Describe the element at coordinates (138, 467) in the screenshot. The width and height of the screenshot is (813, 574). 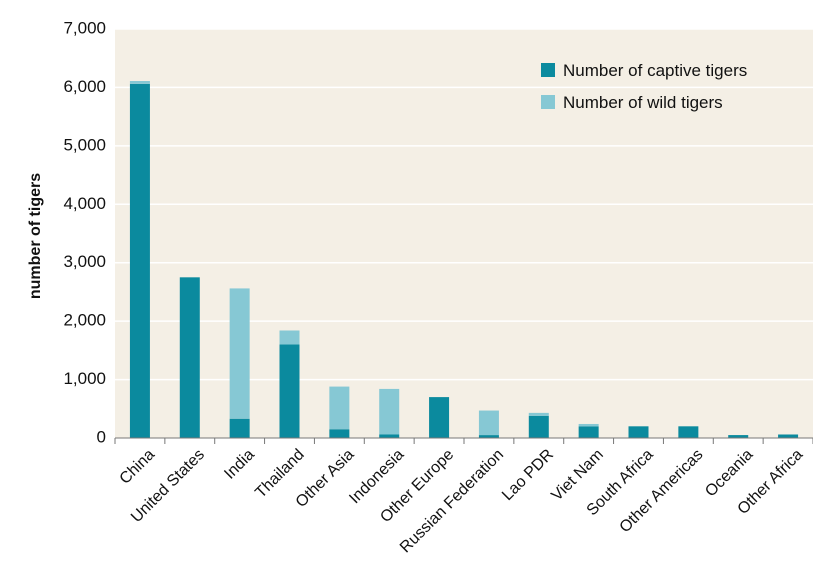
I see `x-tick-label: China` at that location.